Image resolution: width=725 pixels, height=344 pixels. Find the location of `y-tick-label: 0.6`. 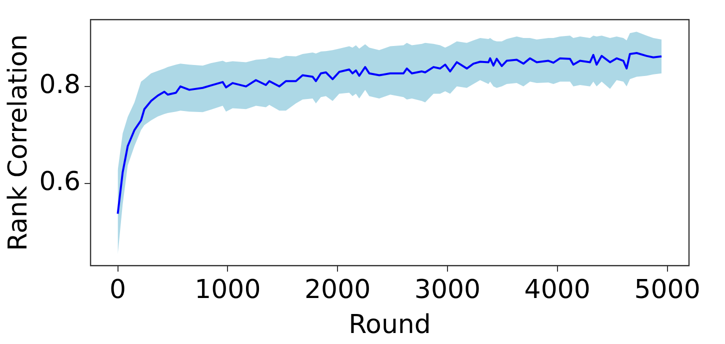

y-tick-label: 0.6 is located at coordinates (60, 182).